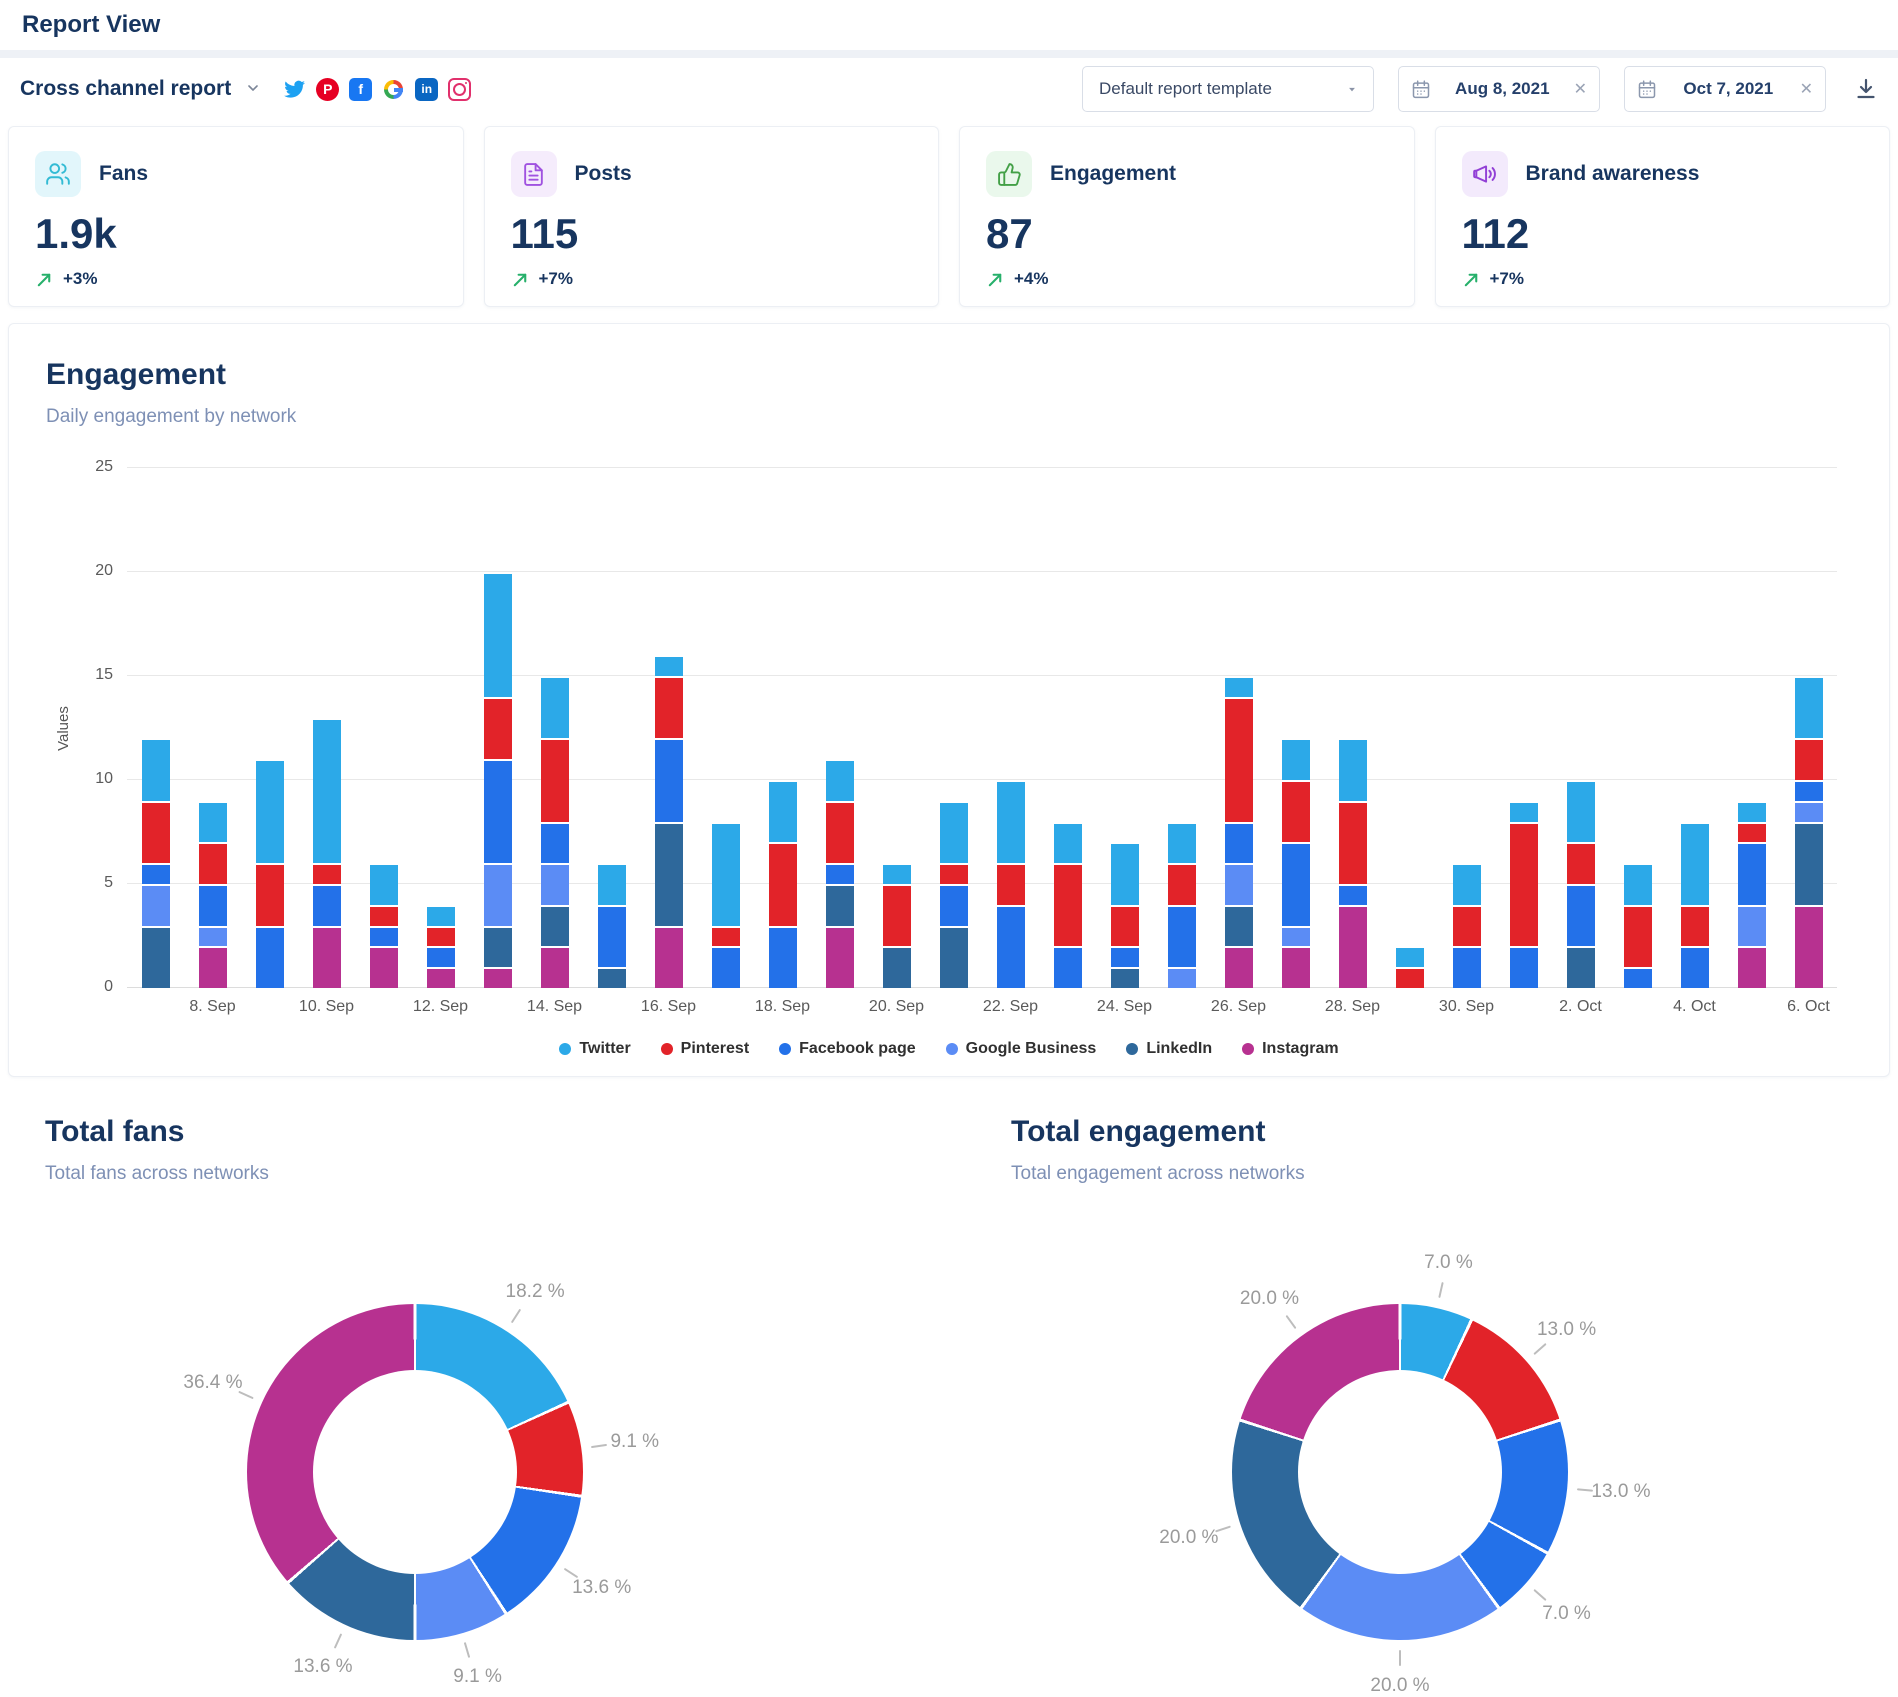 The height and width of the screenshot is (1697, 1898). What do you see at coordinates (1228, 89) in the screenshot?
I see `report-template-select: Default report template` at bounding box center [1228, 89].